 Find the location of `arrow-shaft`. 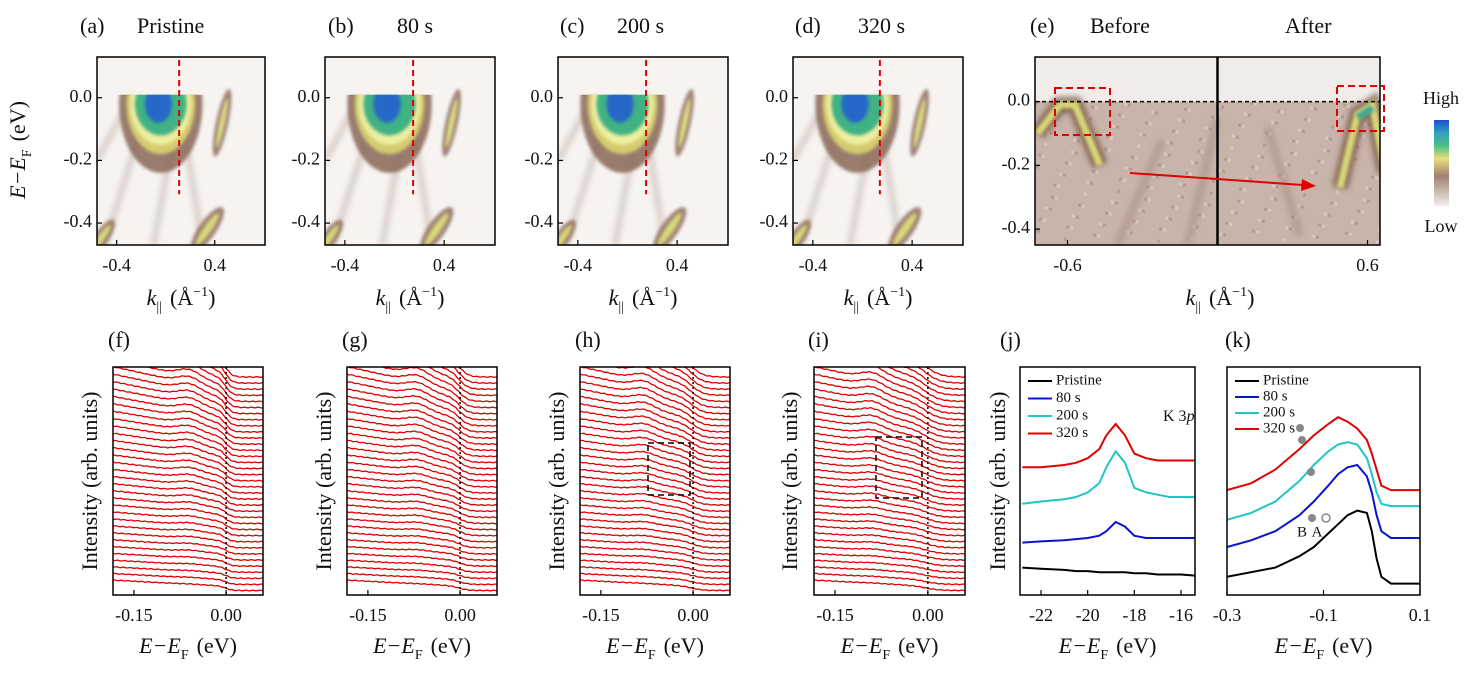

arrow-shaft is located at coordinates (1216, 179).